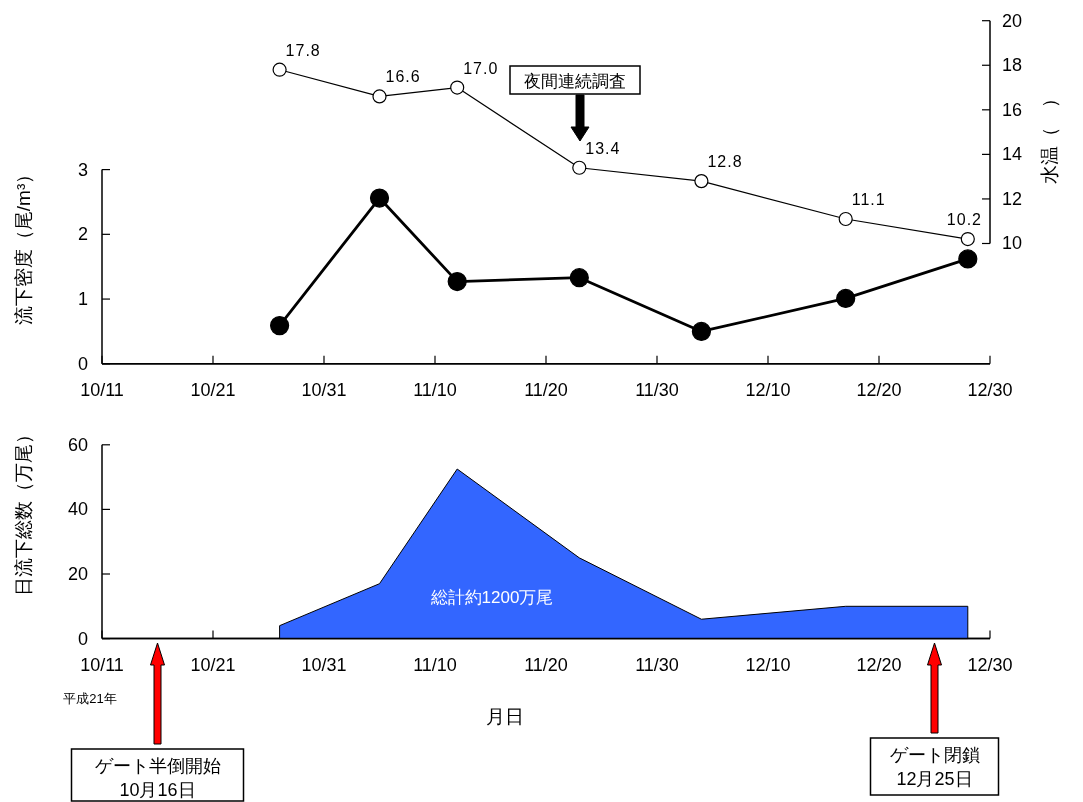 This screenshot has height=802, width=1083. What do you see at coordinates (90, 698) in the screenshot?
I see `text: 平成21年` at bounding box center [90, 698].